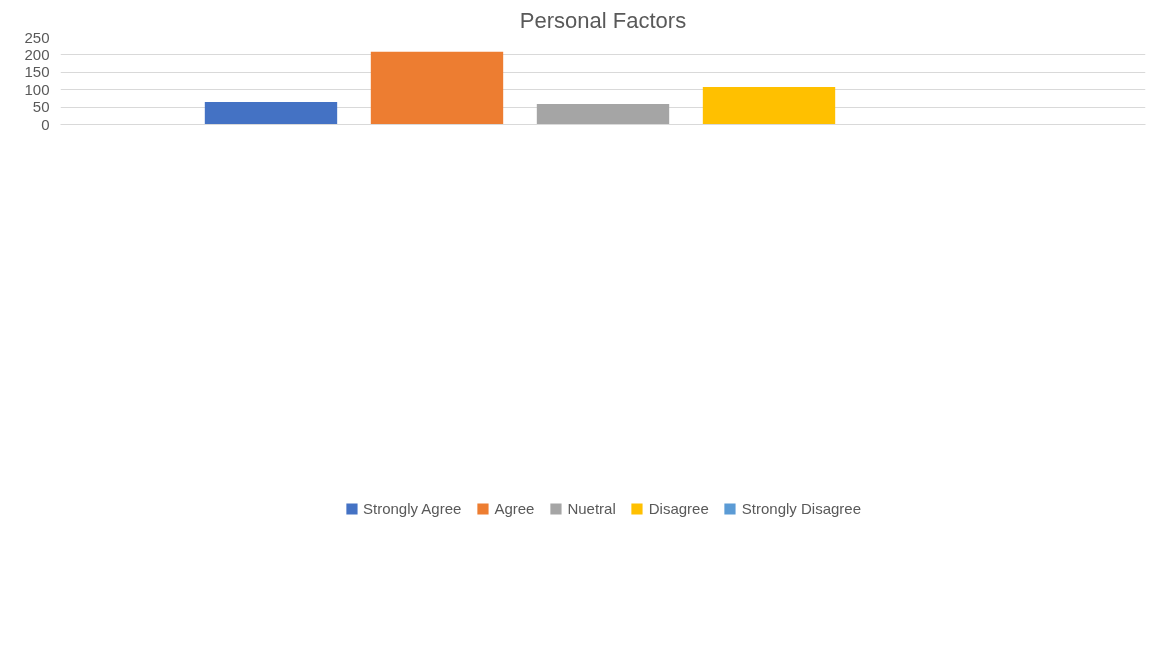 This screenshot has width=1164, height=645. Describe the element at coordinates (37, 54) in the screenshot. I see `y-tick-label: 200` at that location.